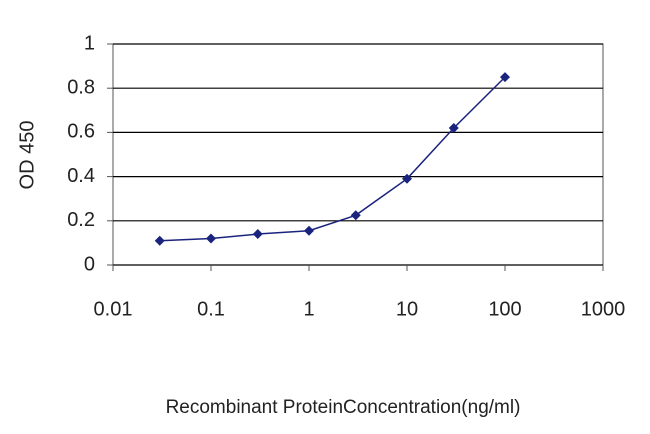  What do you see at coordinates (603, 309) in the screenshot?
I see `x-tick-label: 1000` at bounding box center [603, 309].